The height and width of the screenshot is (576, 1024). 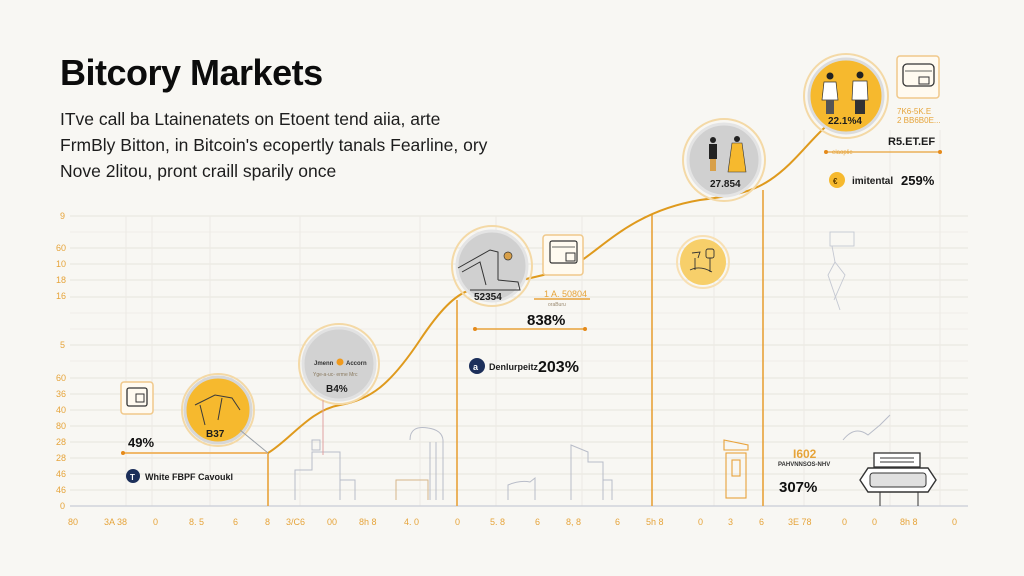 I want to click on svg-text: 3A 38, so click(x=115, y=522).